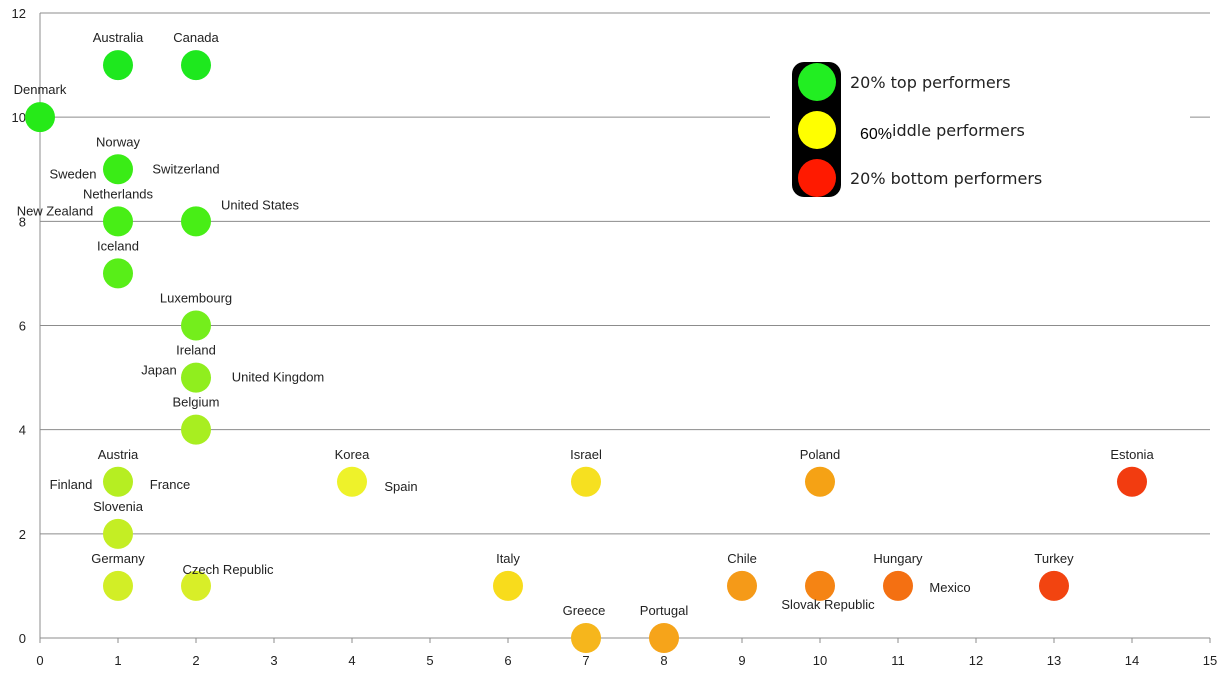  Describe the element at coordinates (352, 454) in the screenshot. I see `point-label: Korea` at that location.